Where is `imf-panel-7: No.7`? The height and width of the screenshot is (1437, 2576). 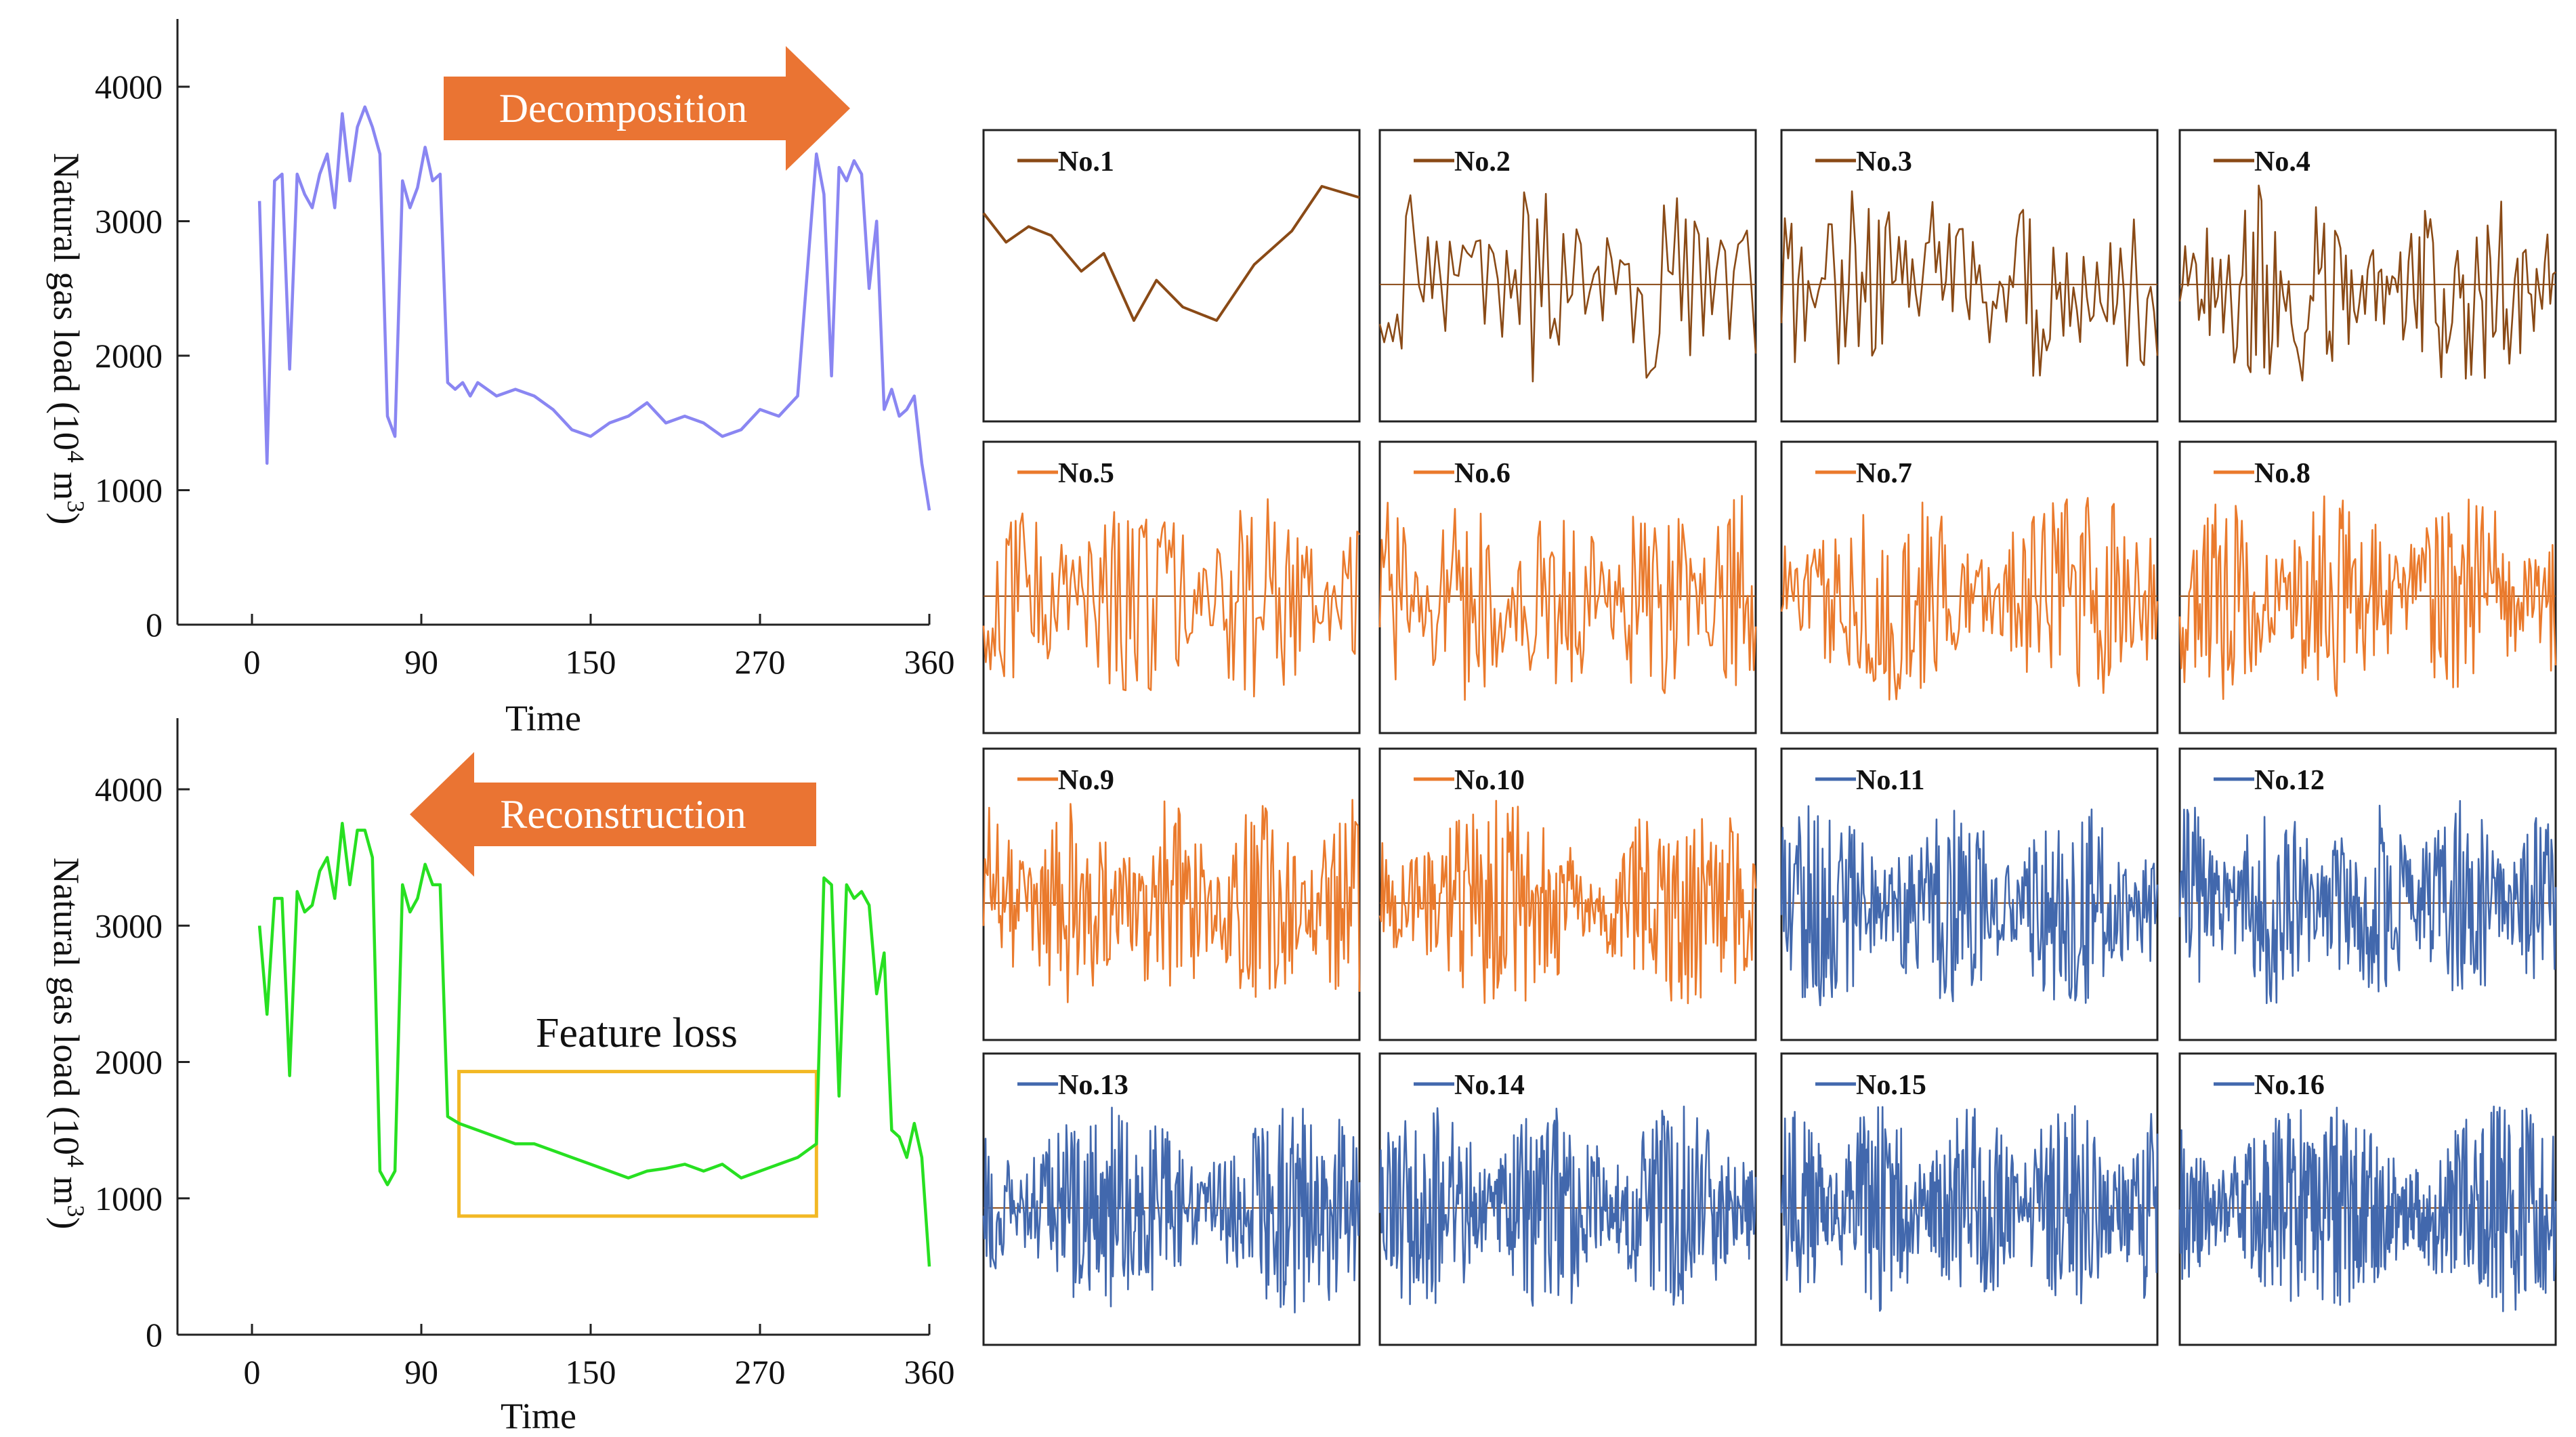
imf-panel-7: No.7 is located at coordinates (1970, 587).